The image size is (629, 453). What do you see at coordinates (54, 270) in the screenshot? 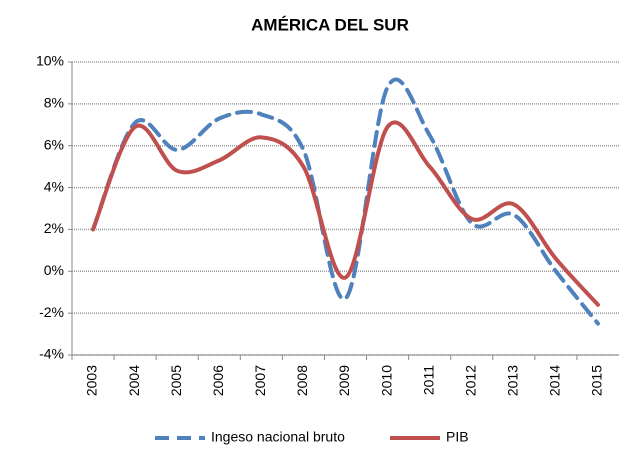
I see `y-tick-label: 0%` at bounding box center [54, 270].